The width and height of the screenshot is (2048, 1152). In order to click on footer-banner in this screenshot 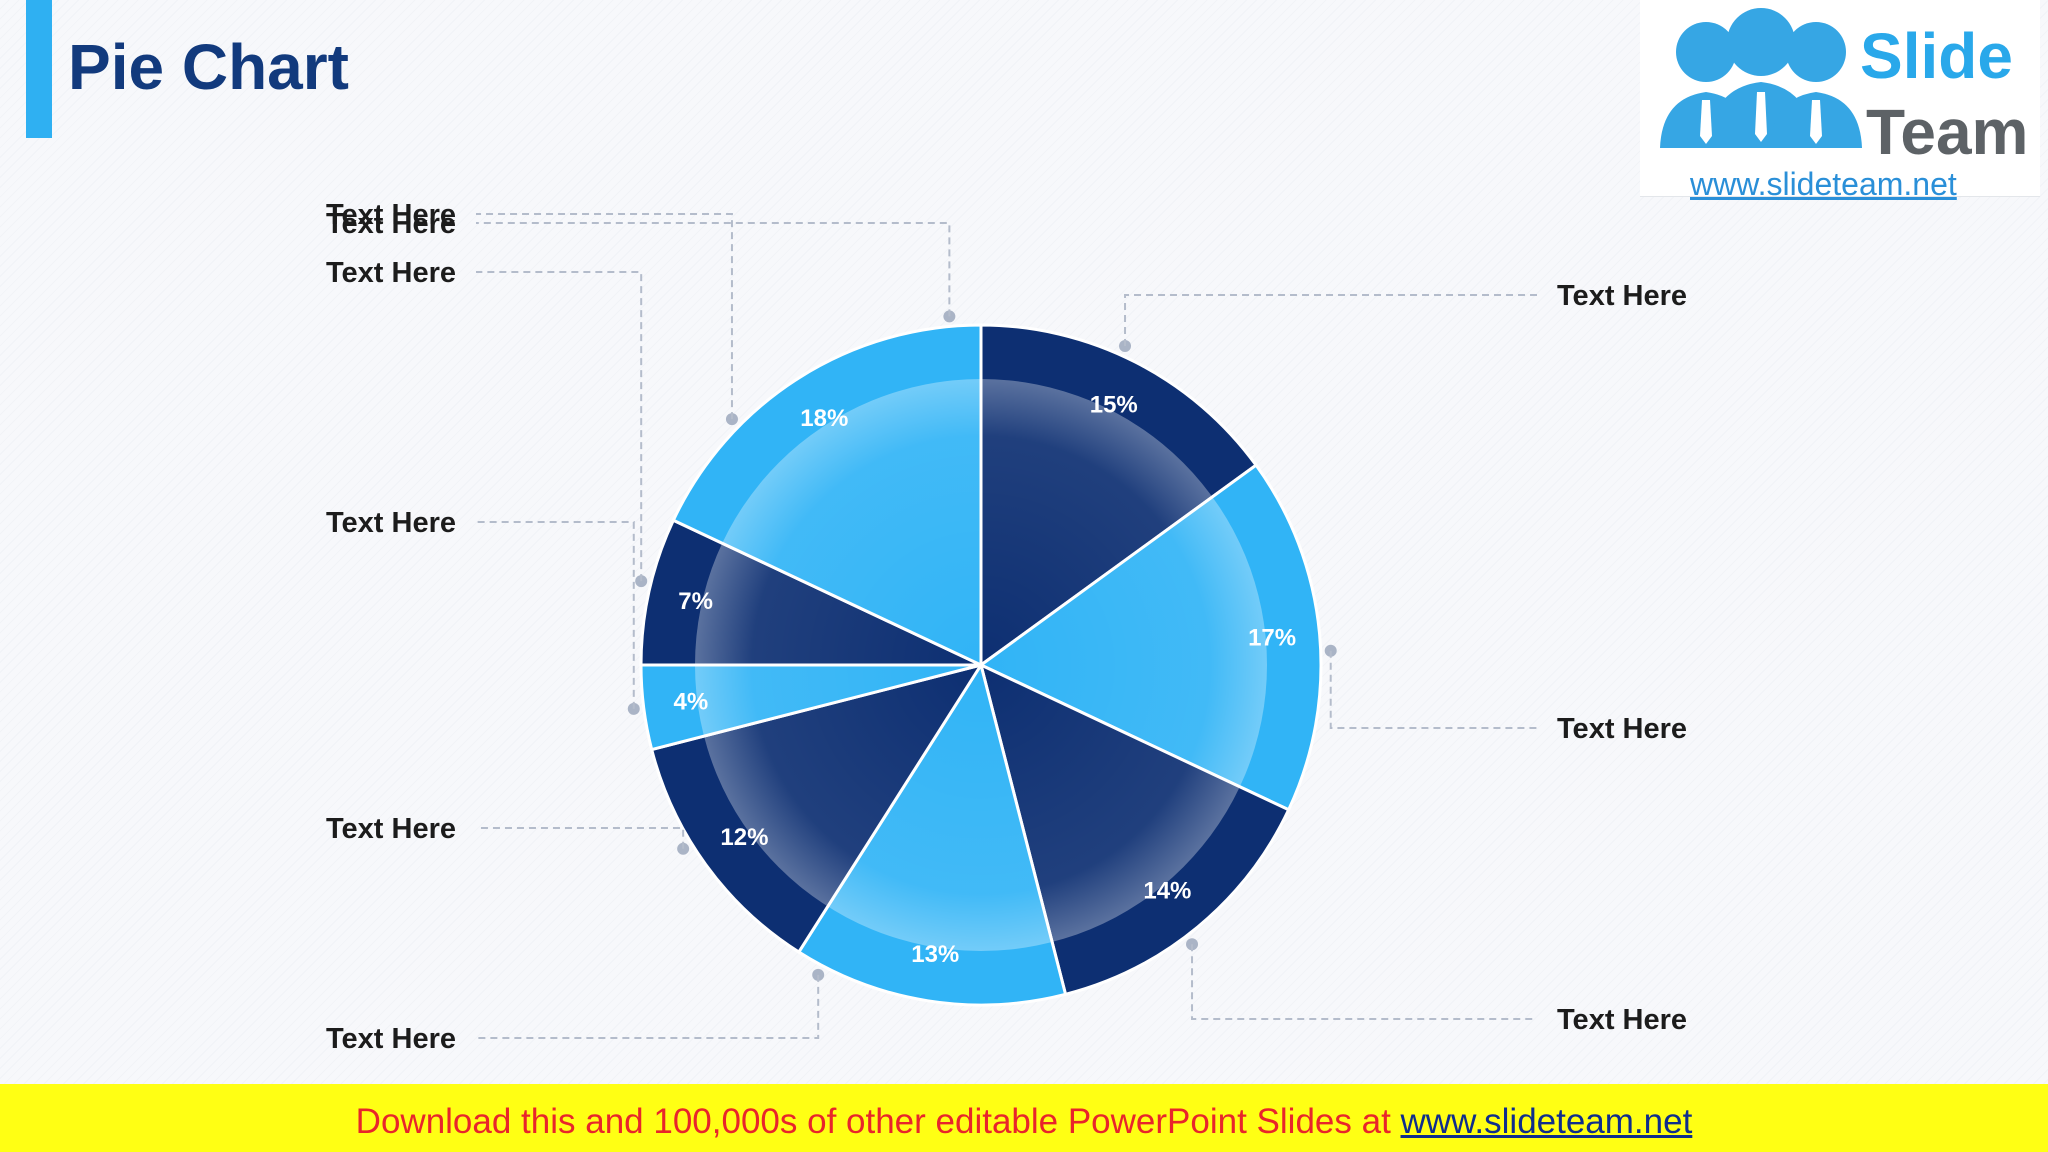, I will do `click(1024, 1118)`.